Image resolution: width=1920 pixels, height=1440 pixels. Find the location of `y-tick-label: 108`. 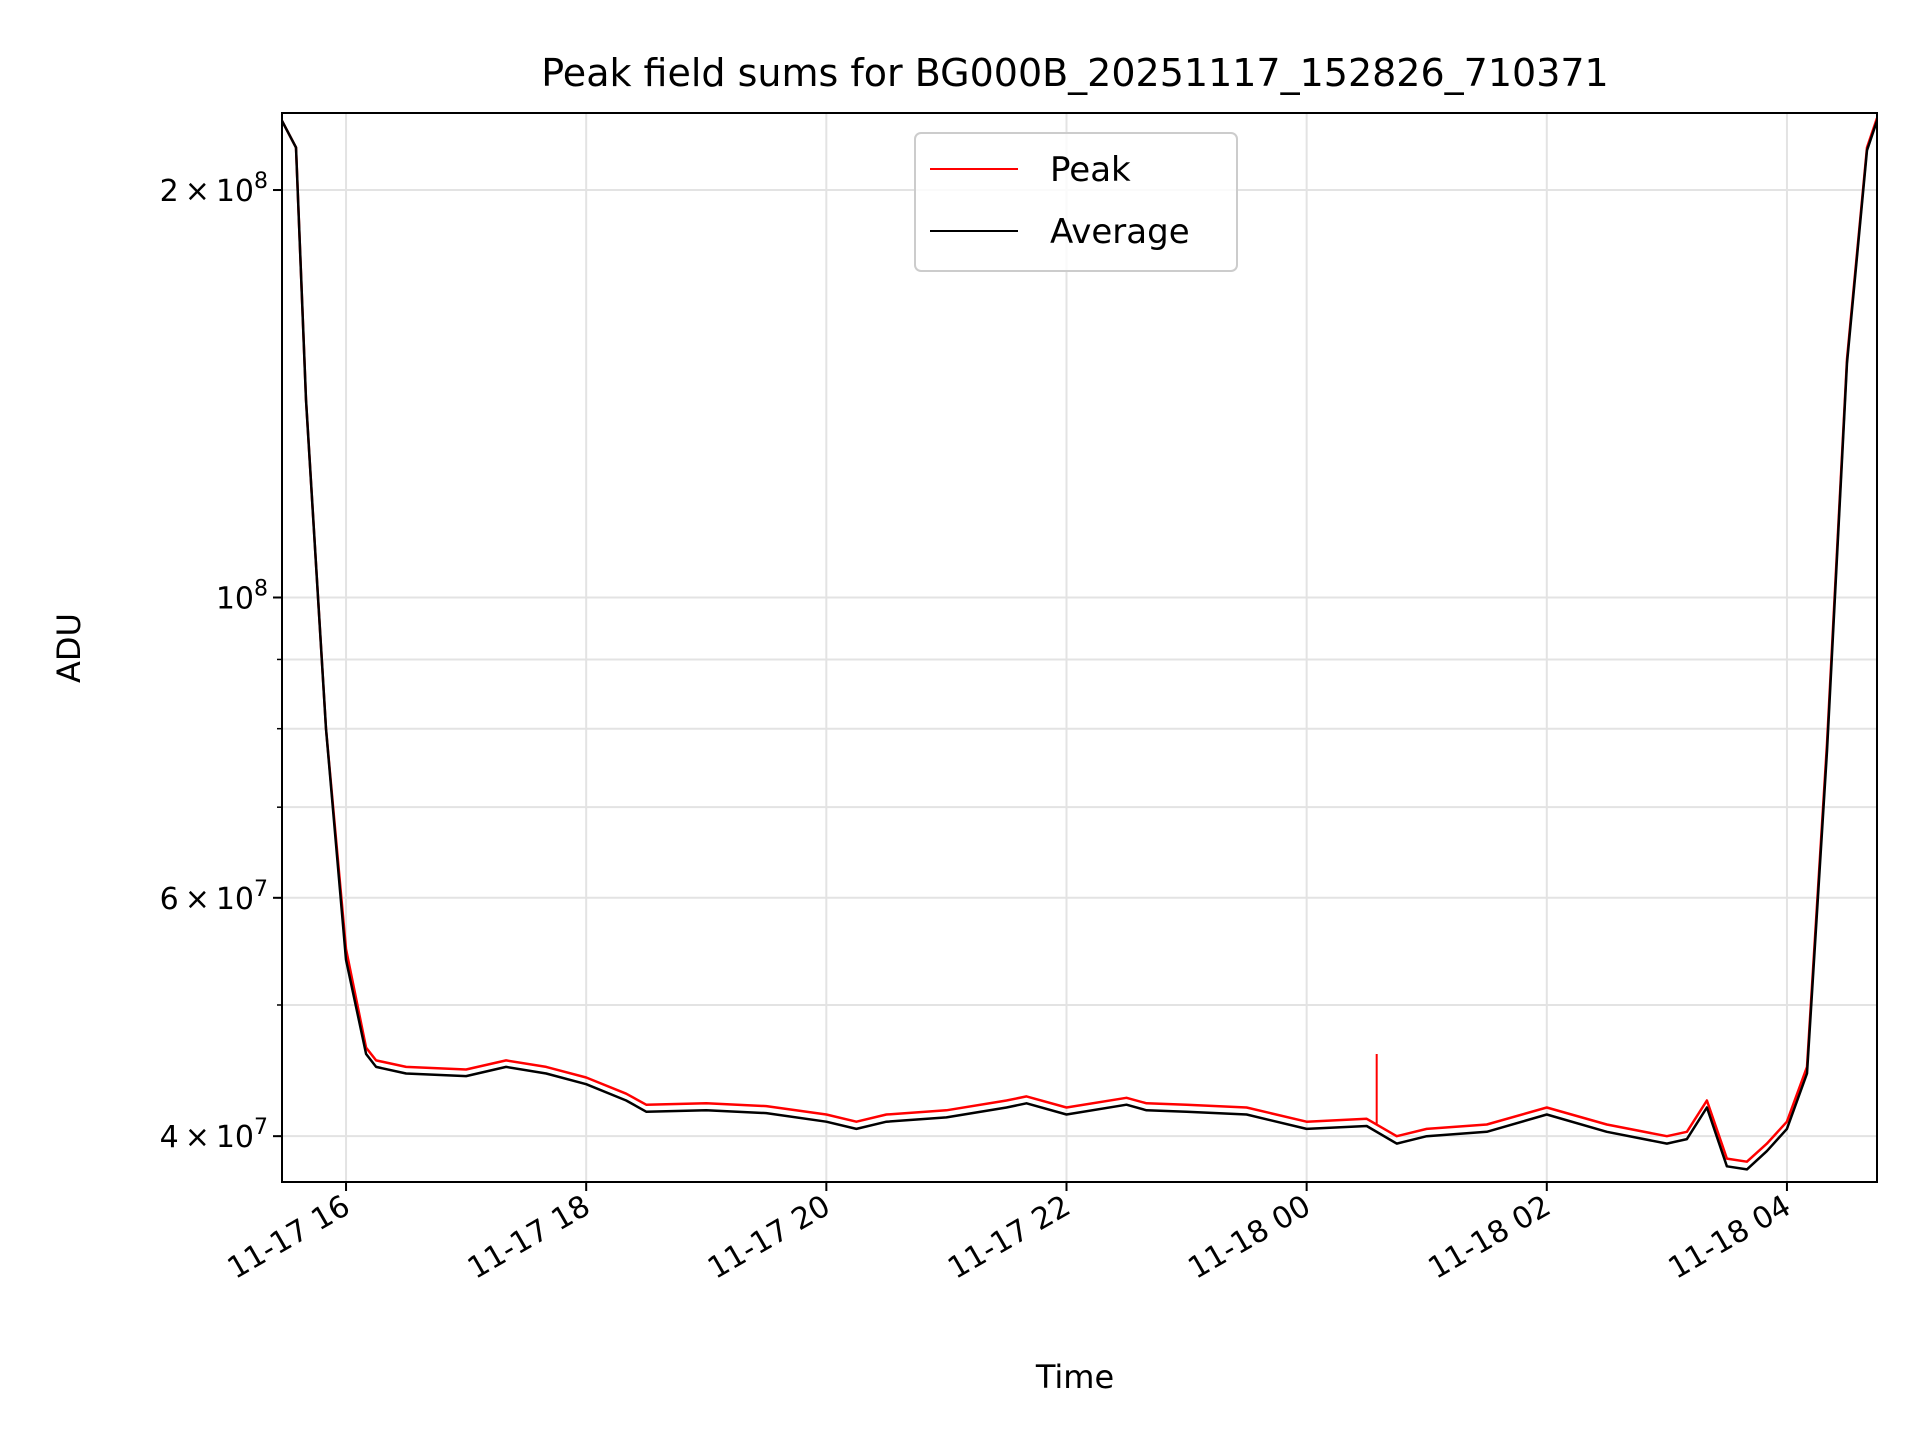

y-tick-label: 108 is located at coordinates (242, 597).